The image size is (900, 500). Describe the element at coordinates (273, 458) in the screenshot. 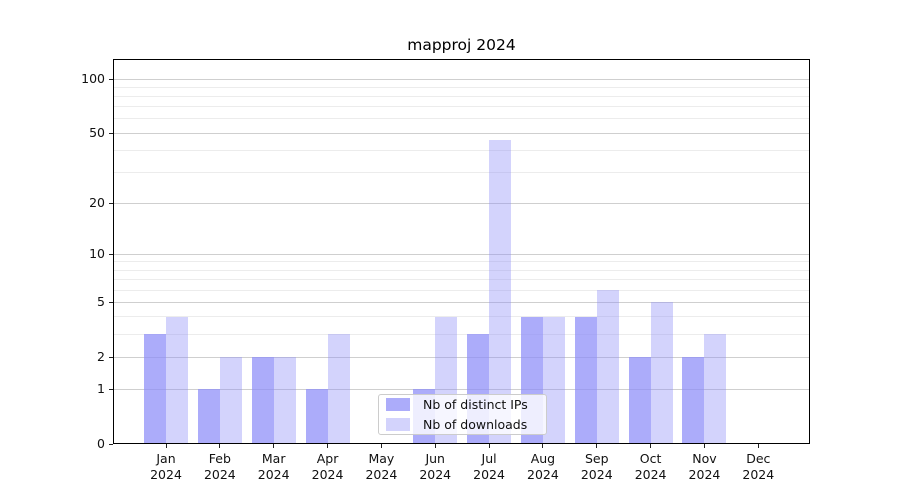

I see `month-label: Mar` at that location.